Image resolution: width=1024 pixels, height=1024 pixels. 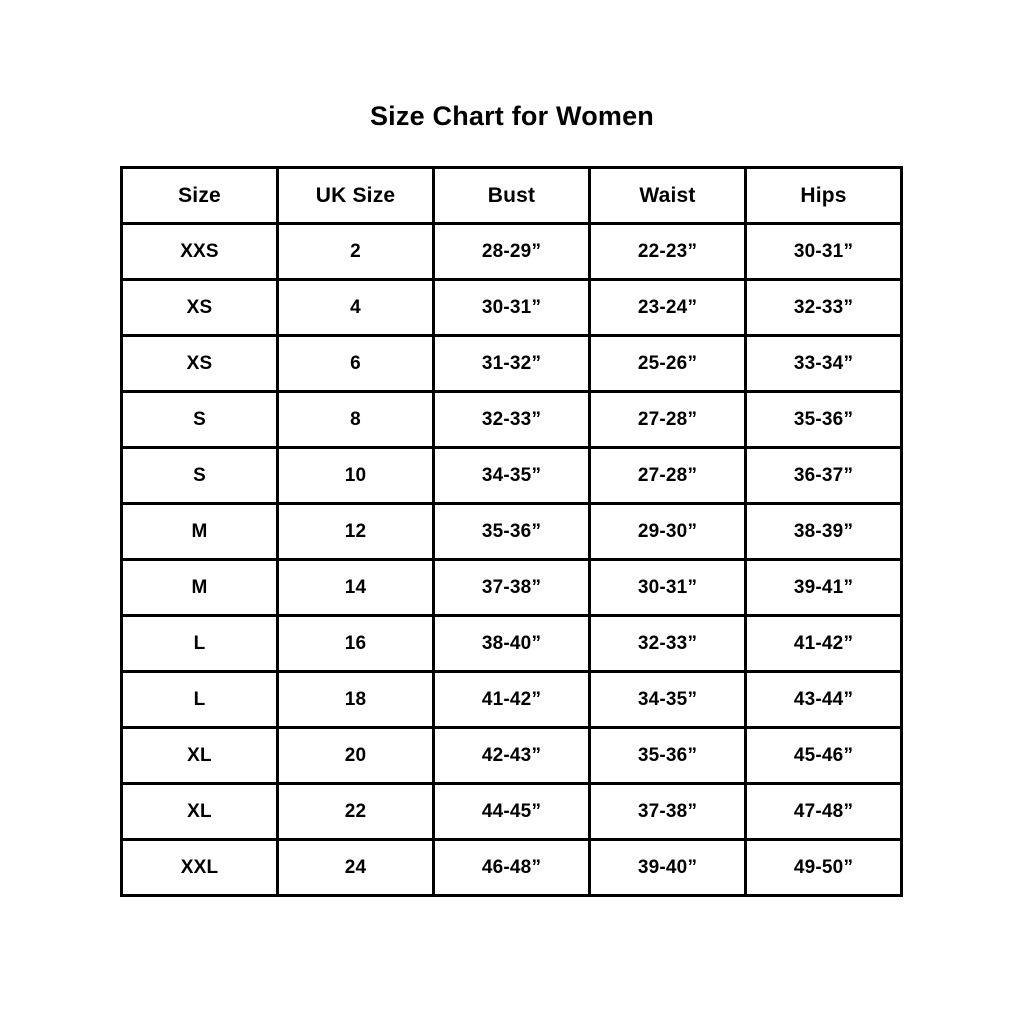 I want to click on cell-bust: 42-43”, so click(x=511, y=755).